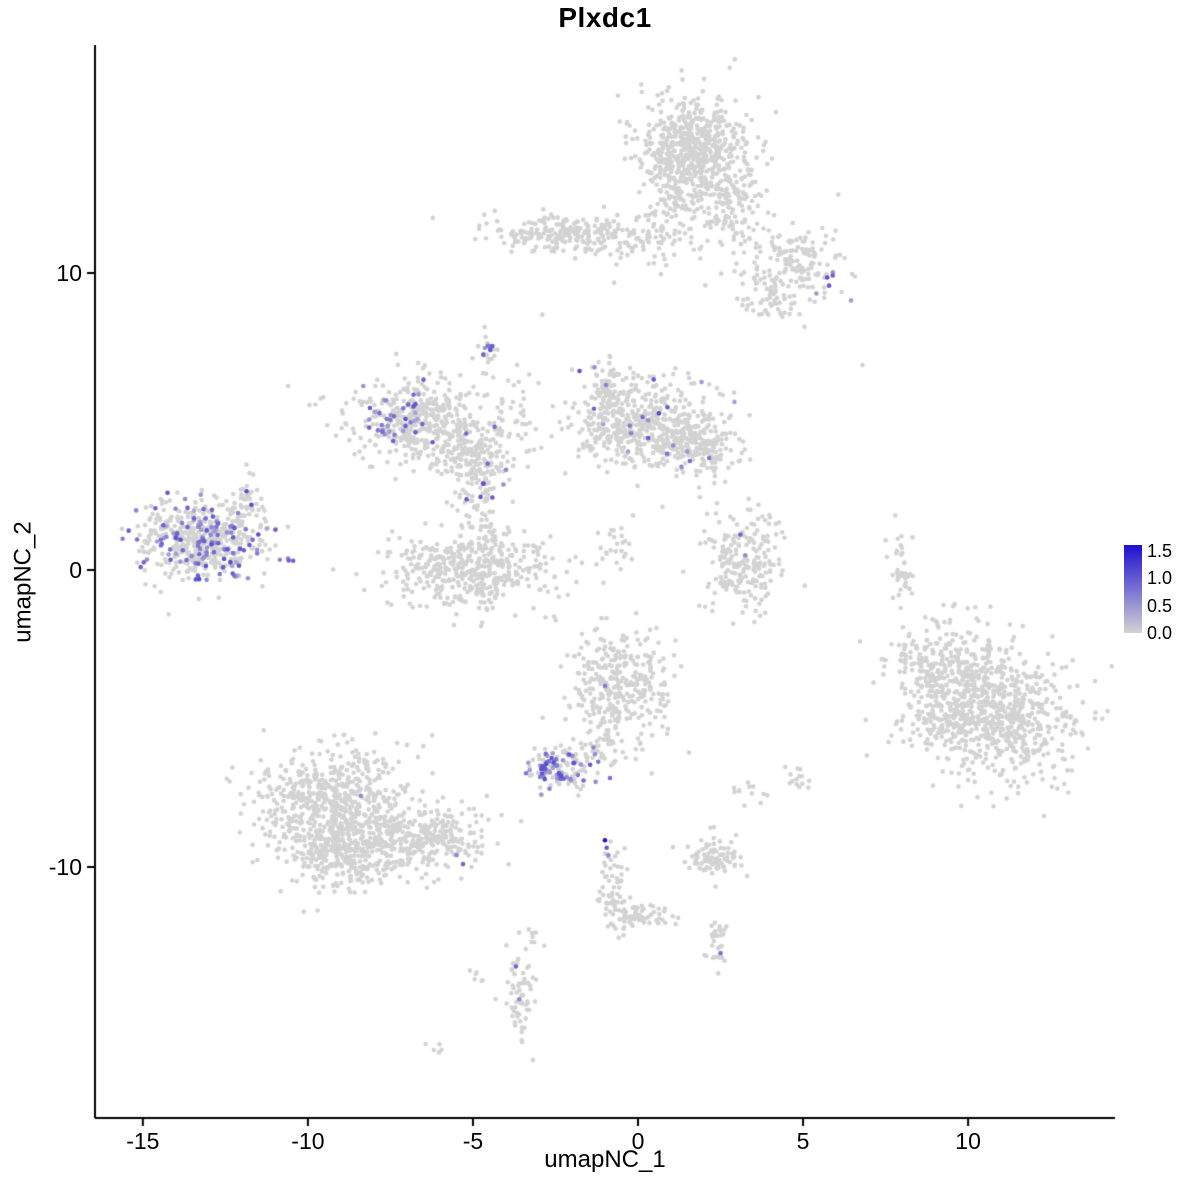 This screenshot has width=1200, height=1200. Describe the element at coordinates (1160, 578) in the screenshot. I see `legend-tick-label: 1.0` at that location.